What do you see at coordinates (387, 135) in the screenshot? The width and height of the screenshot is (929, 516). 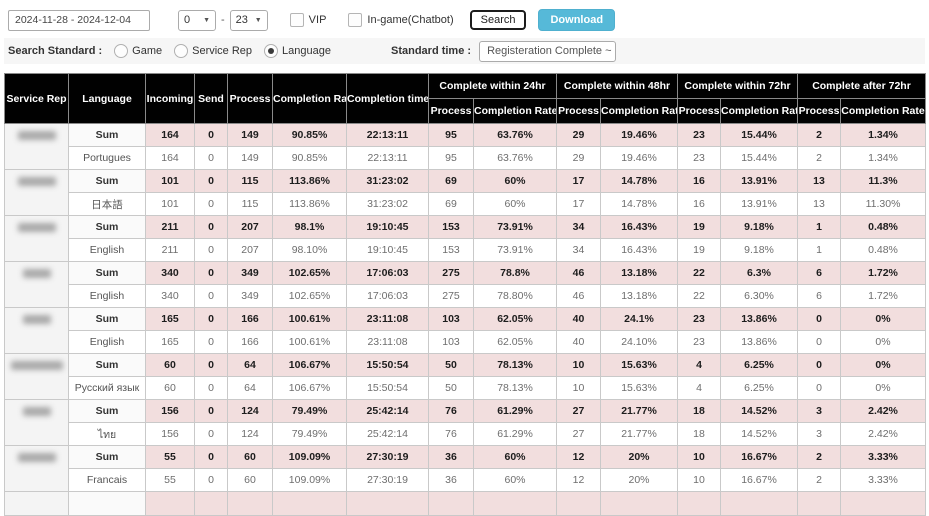 I see `sum-value-cell: 22:13:11` at bounding box center [387, 135].